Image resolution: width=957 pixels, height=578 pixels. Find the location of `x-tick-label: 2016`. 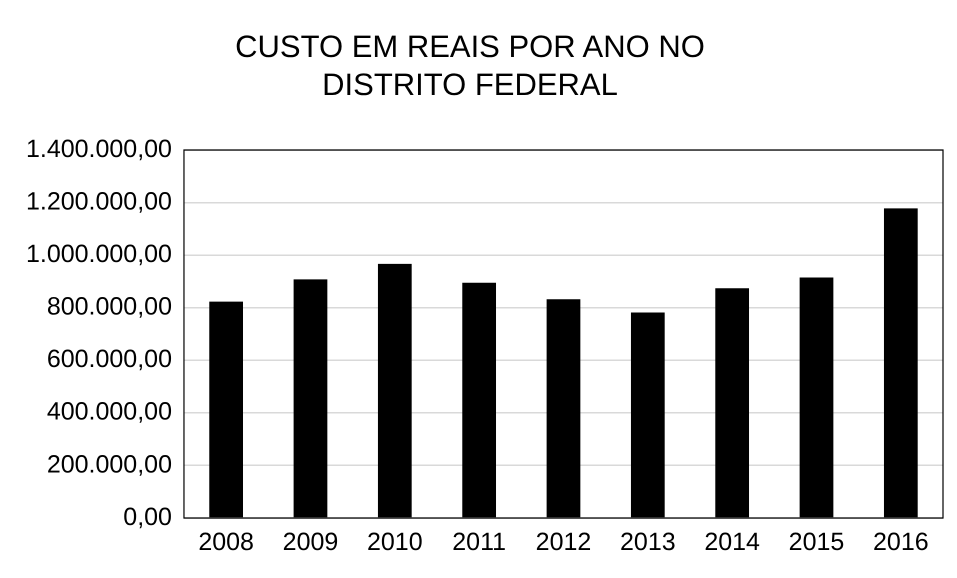

x-tick-label: 2016 is located at coordinates (901, 542).